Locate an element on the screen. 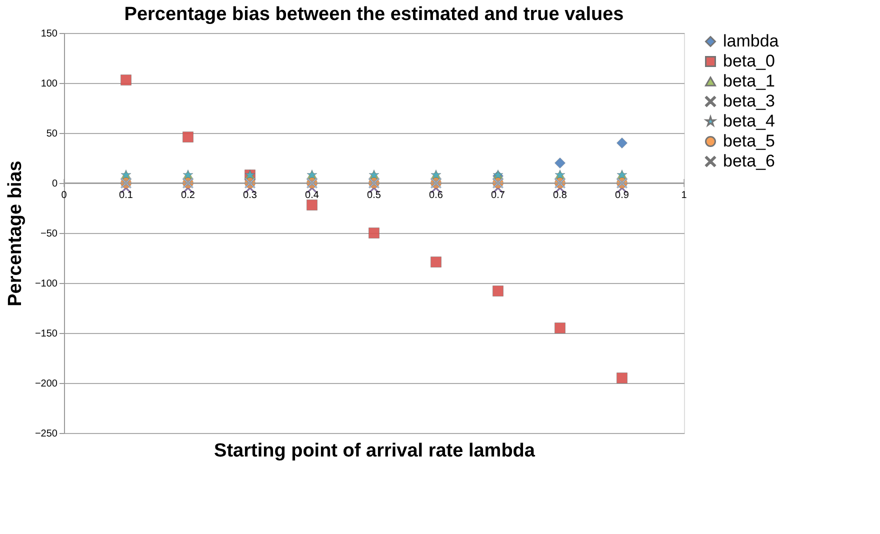 The width and height of the screenshot is (880, 534). x-tick-label: 0.6 is located at coordinates (436, 195).